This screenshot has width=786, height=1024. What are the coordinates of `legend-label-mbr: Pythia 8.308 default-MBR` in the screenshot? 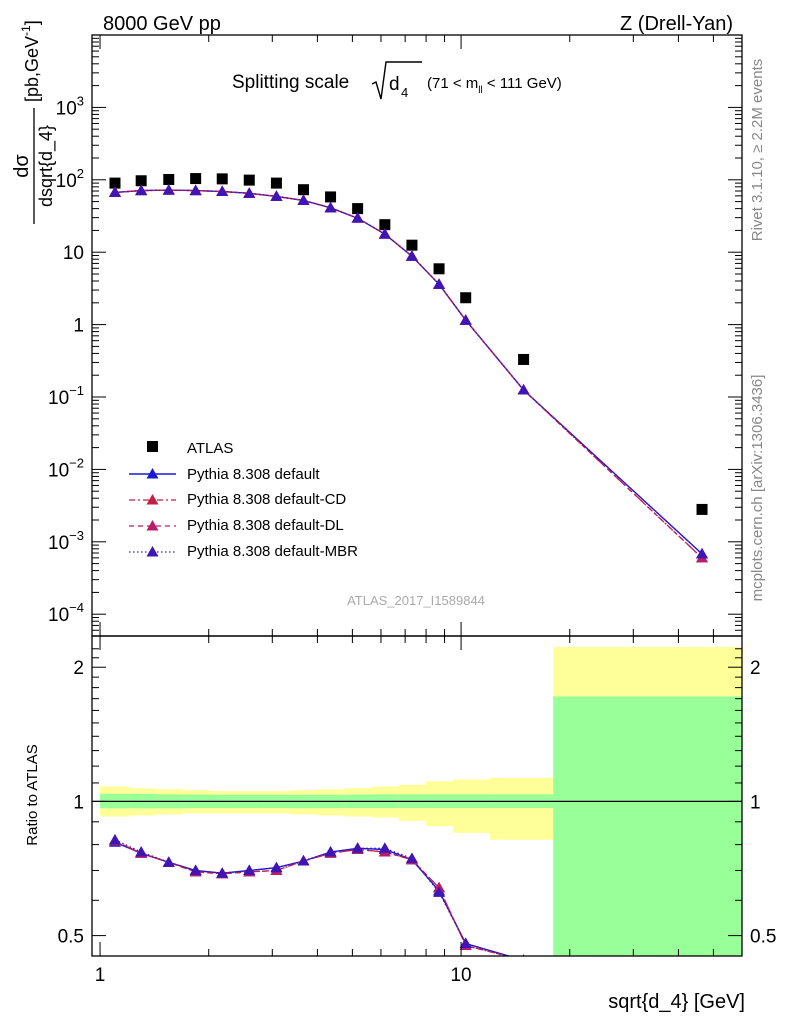 It's located at (272, 551).